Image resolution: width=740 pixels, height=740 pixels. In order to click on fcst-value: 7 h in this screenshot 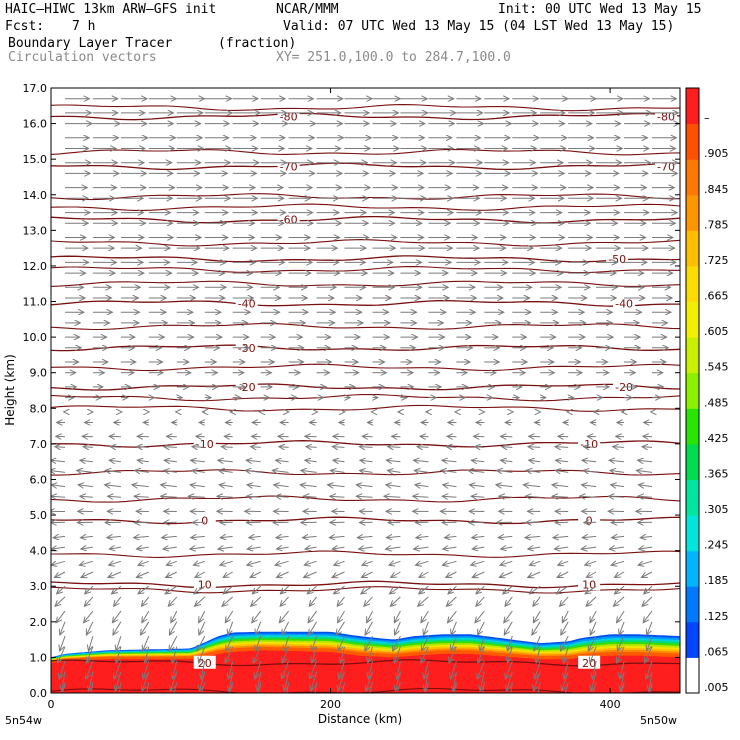, I will do `click(84, 26)`.